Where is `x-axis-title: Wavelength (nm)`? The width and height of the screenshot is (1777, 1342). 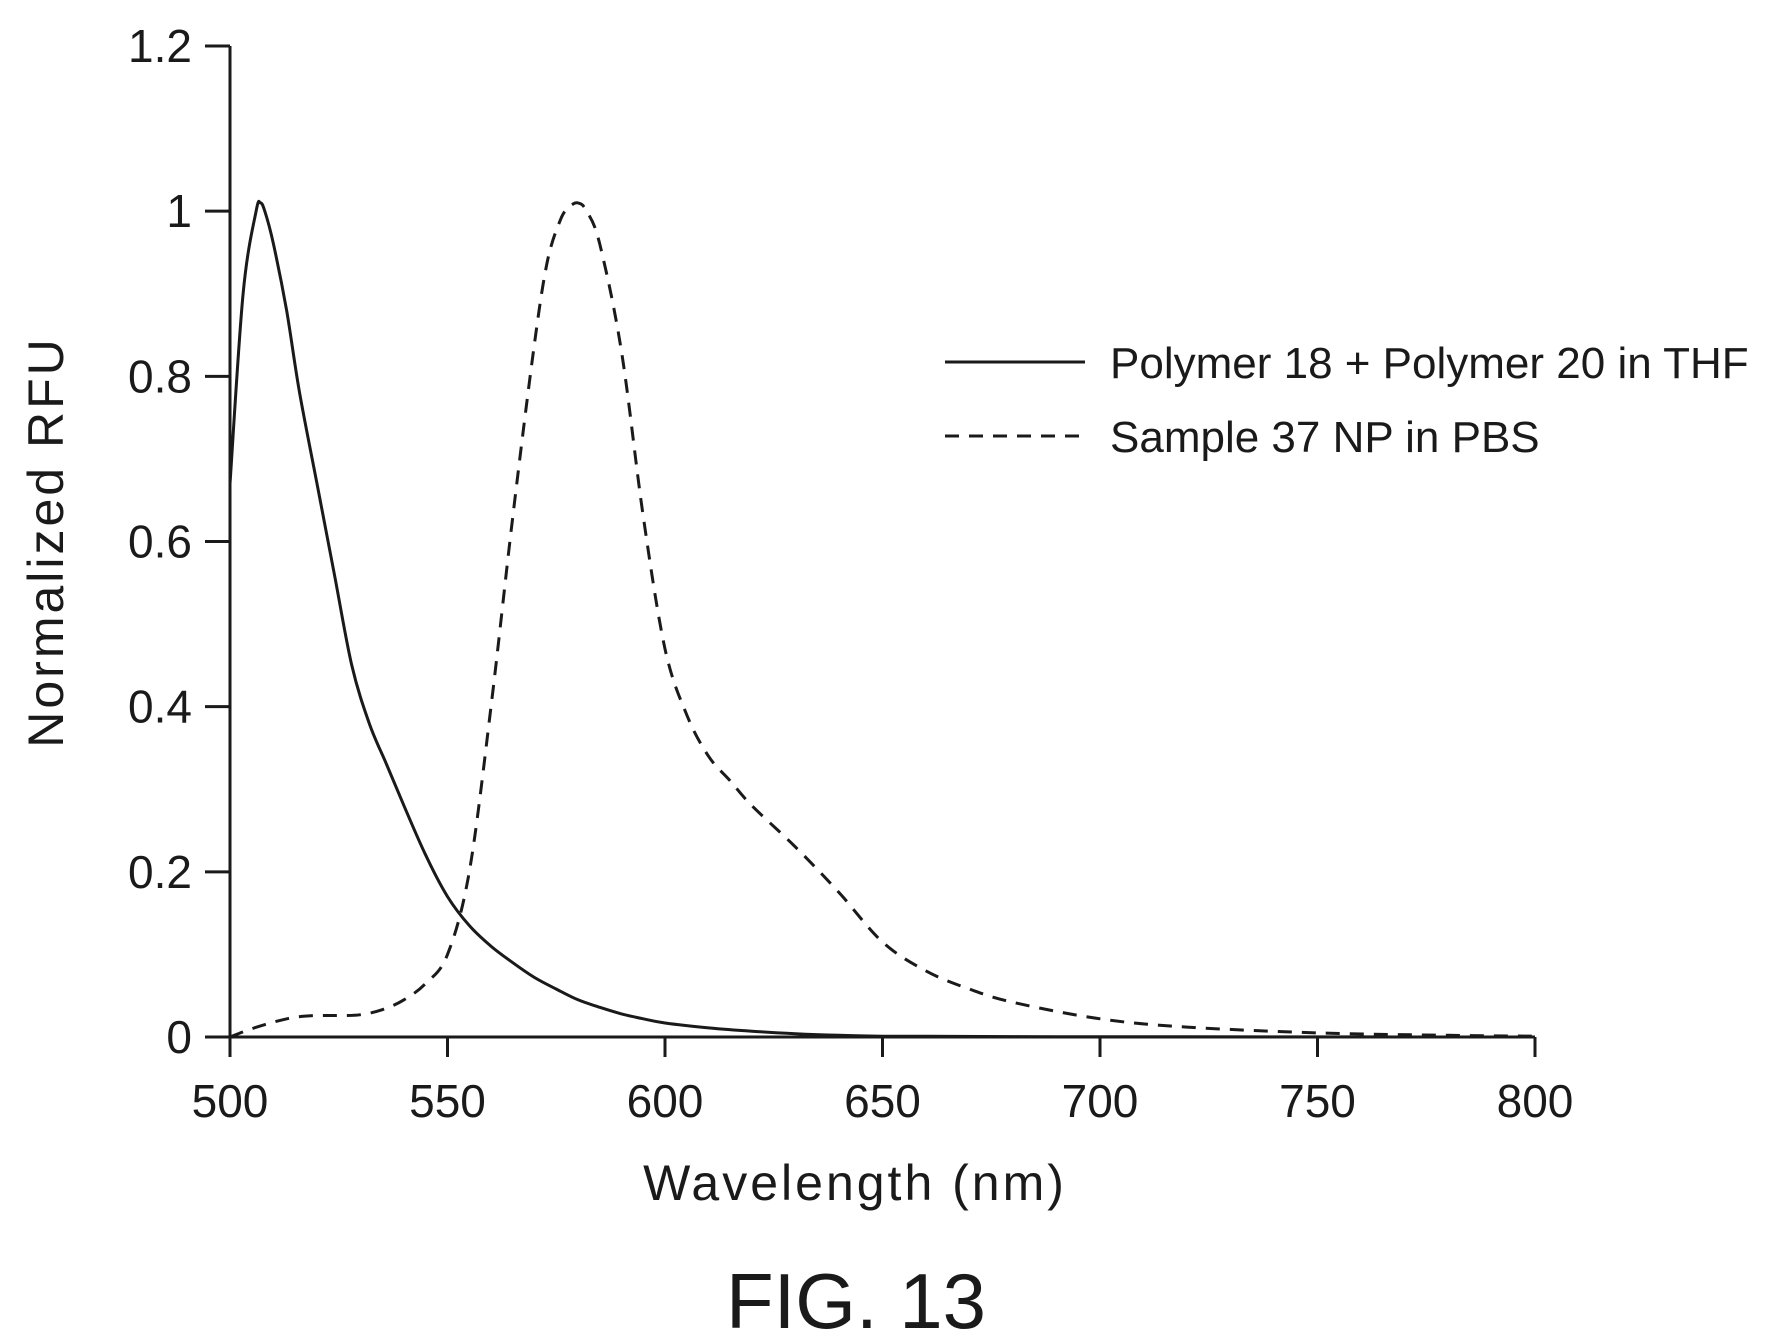 x-axis-title: Wavelength (nm) is located at coordinates (855, 1183).